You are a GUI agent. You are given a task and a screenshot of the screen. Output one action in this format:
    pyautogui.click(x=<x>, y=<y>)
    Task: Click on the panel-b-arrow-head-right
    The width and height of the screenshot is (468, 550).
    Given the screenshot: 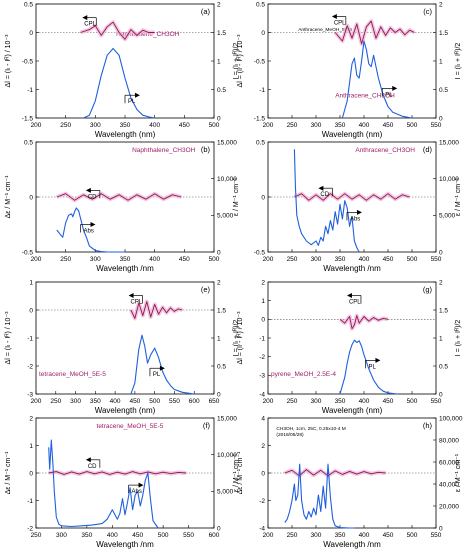 What is the action you would take?
    pyautogui.click(x=93, y=224)
    